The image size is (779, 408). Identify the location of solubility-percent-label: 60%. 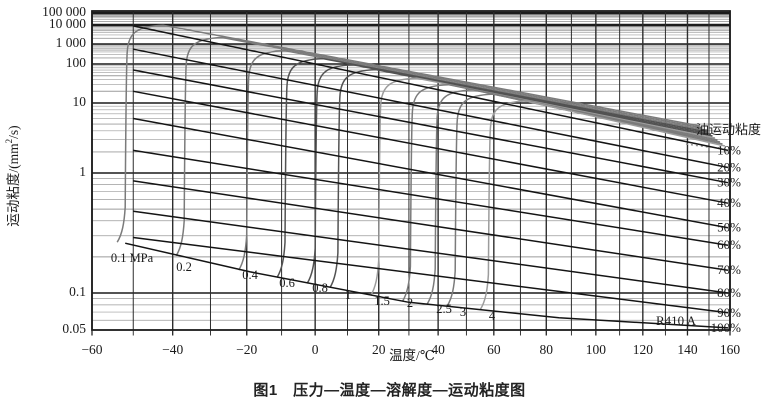
(729, 244).